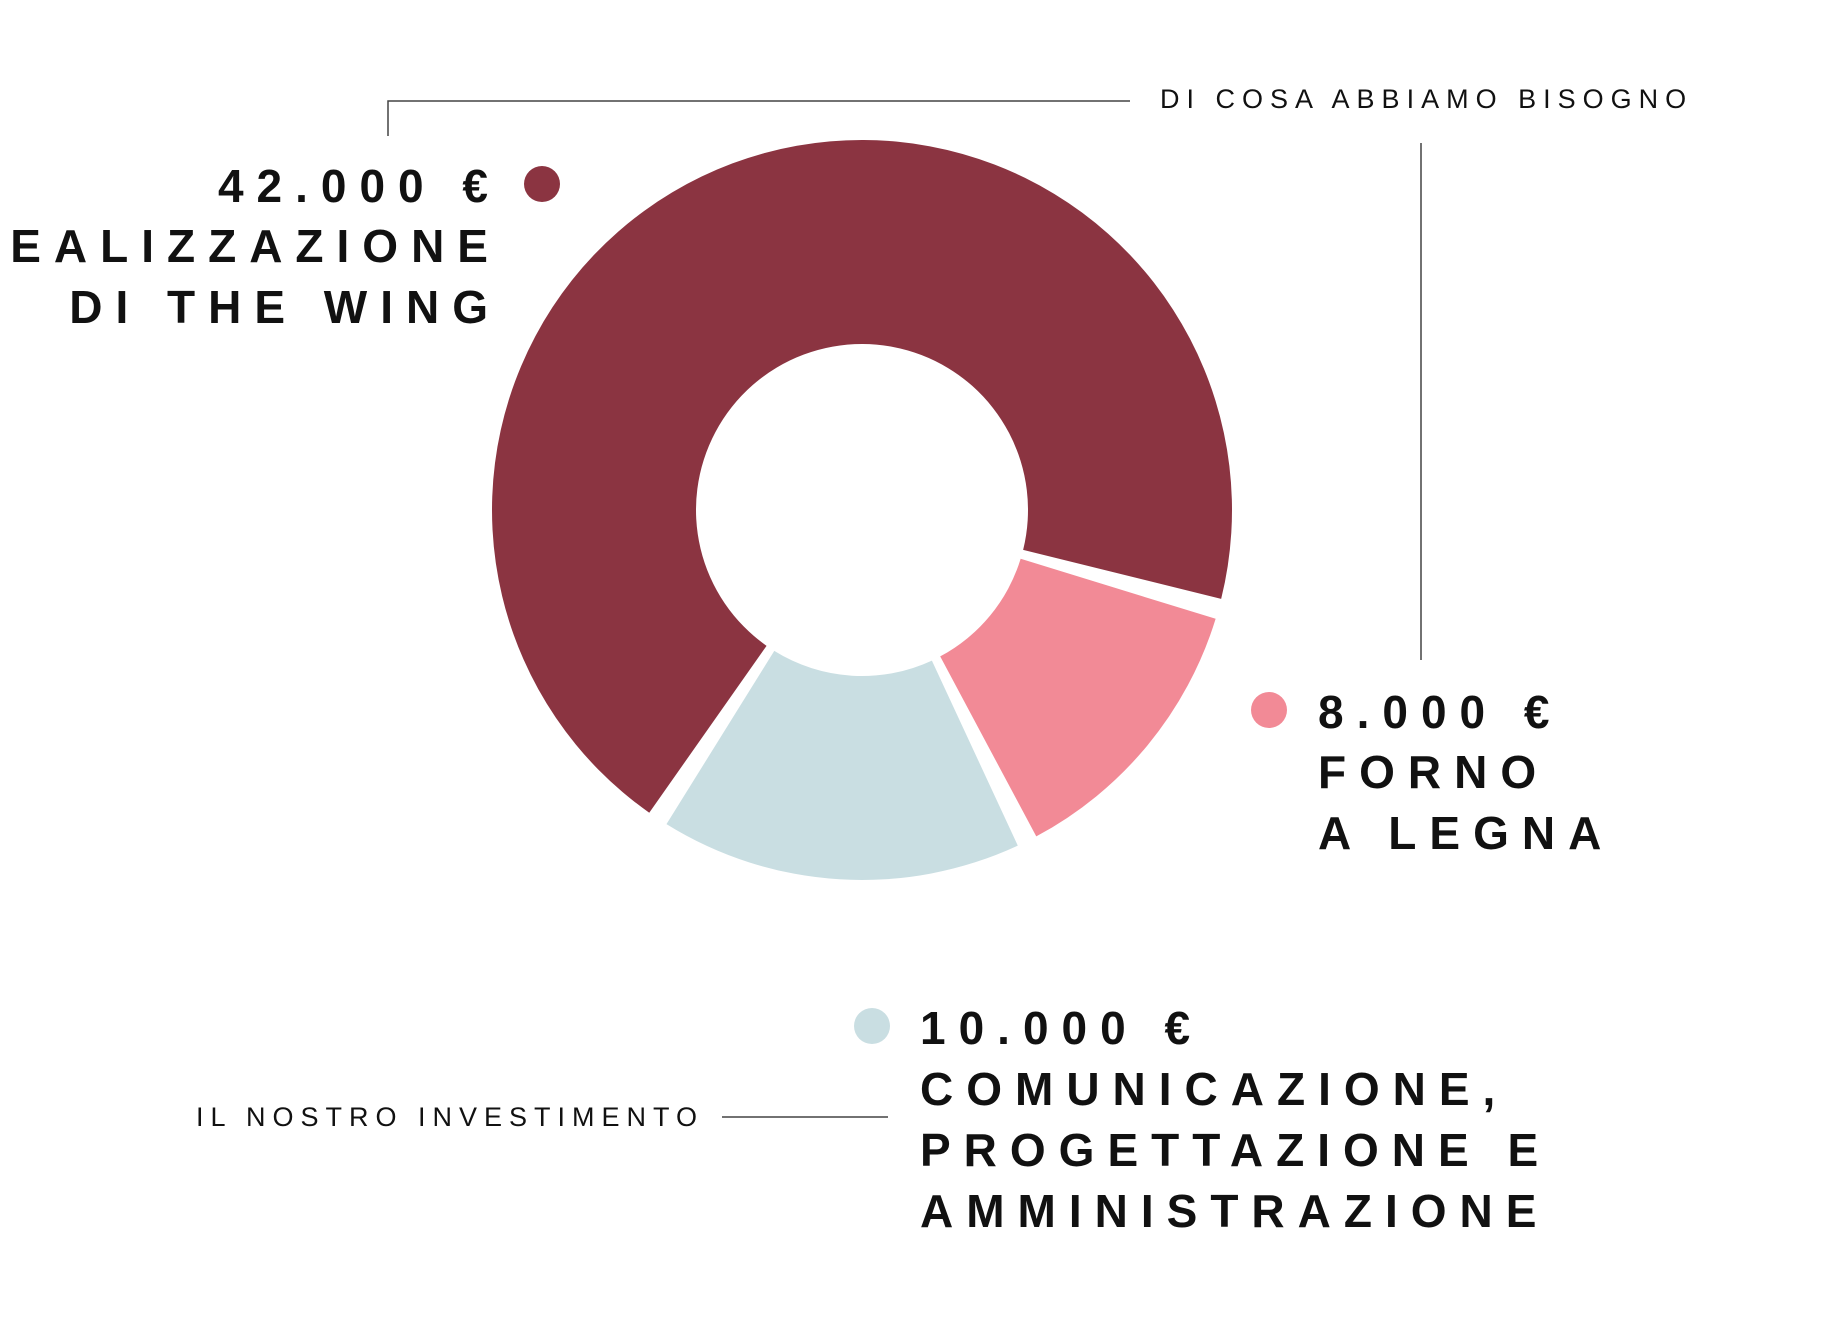  Describe the element at coordinates (842, 765) in the screenshot. I see `donut-slice-comunicazione` at that location.